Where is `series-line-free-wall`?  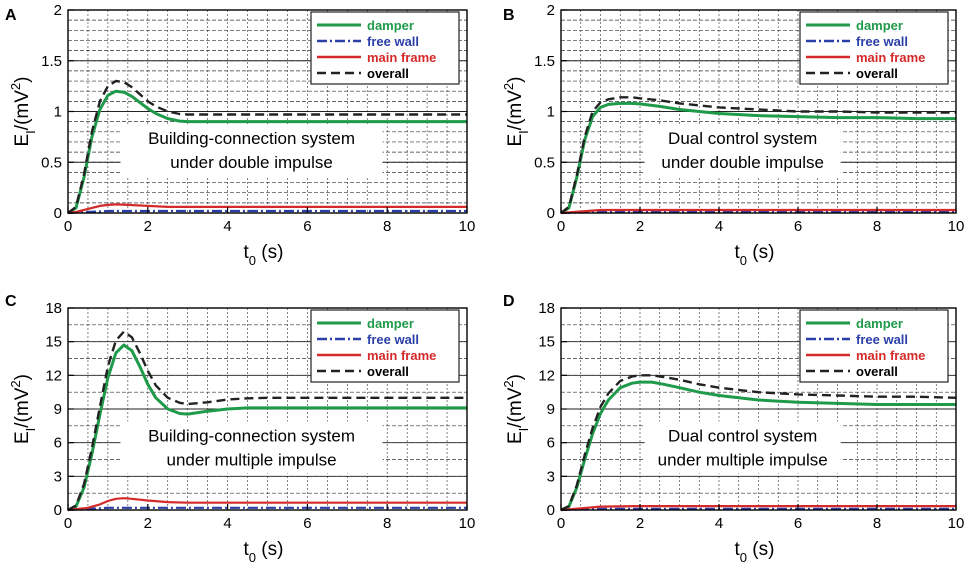
series-line-free-wall is located at coordinates (267, 212).